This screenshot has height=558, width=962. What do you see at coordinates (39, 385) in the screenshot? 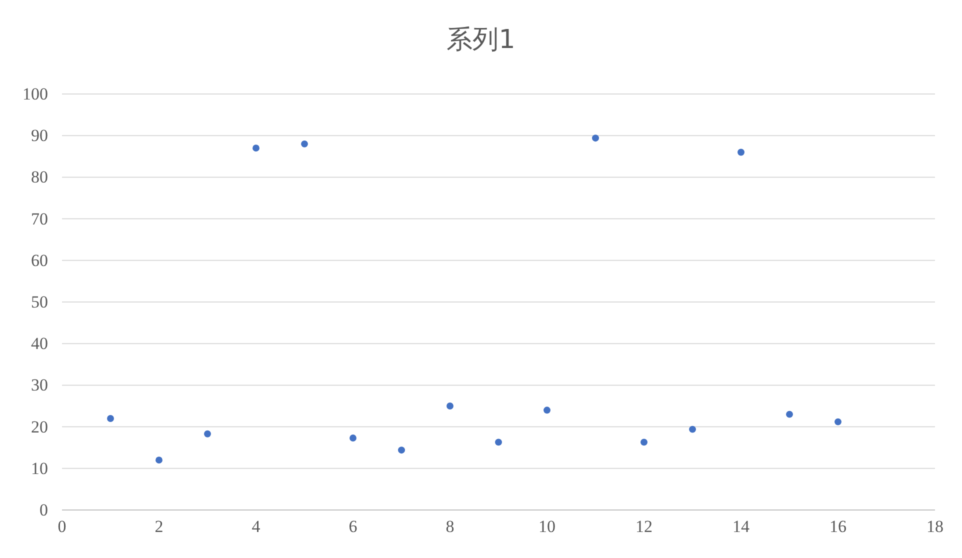
I see `y-tick-label: 30` at bounding box center [39, 385].